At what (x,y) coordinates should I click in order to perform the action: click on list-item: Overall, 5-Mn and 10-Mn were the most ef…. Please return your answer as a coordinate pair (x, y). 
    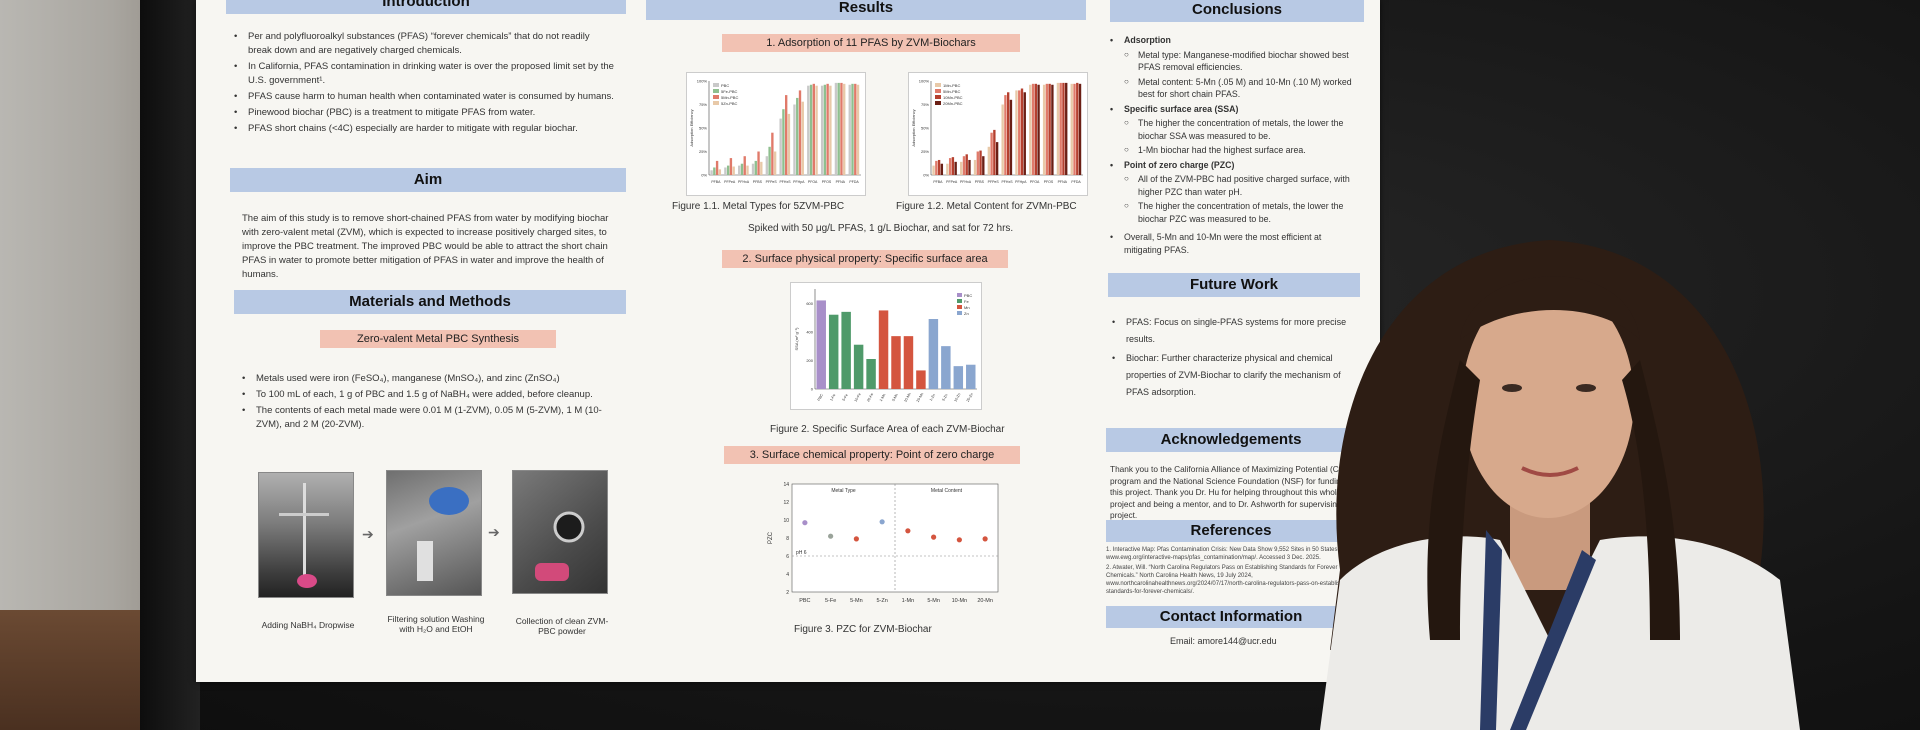
    Looking at the image, I should click on (1235, 243).